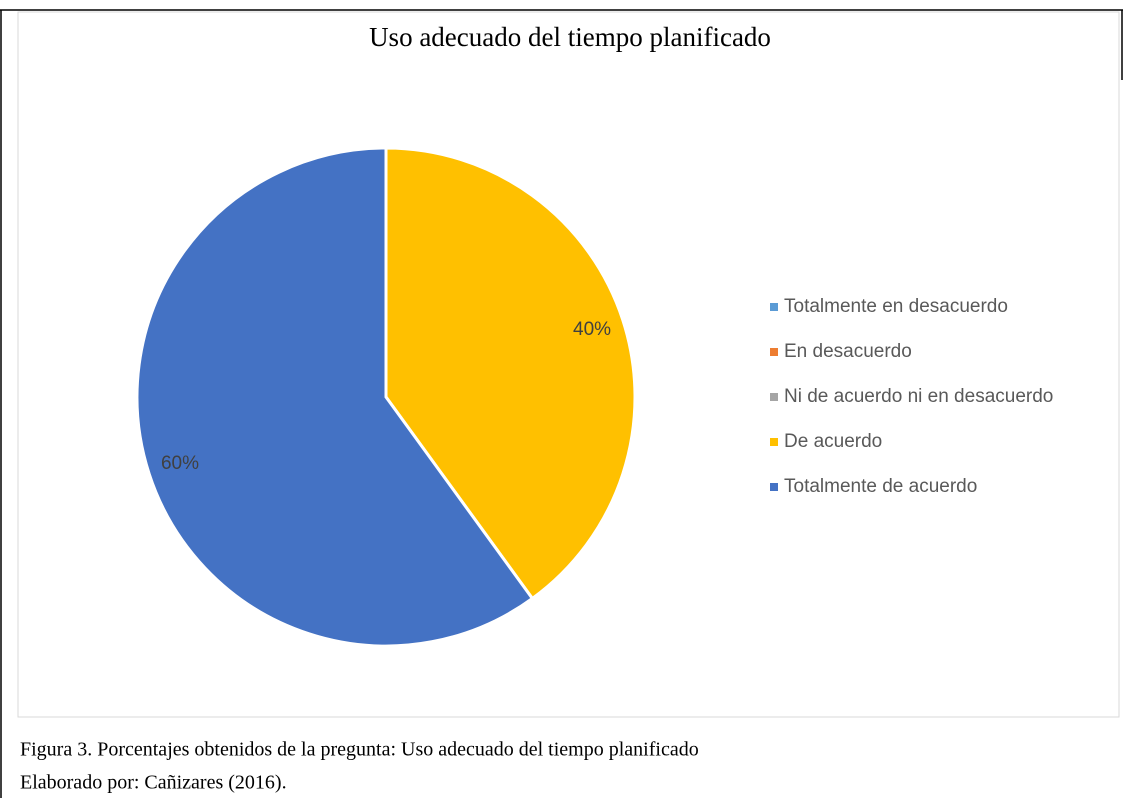  I want to click on data-label: 40%, so click(592, 329).